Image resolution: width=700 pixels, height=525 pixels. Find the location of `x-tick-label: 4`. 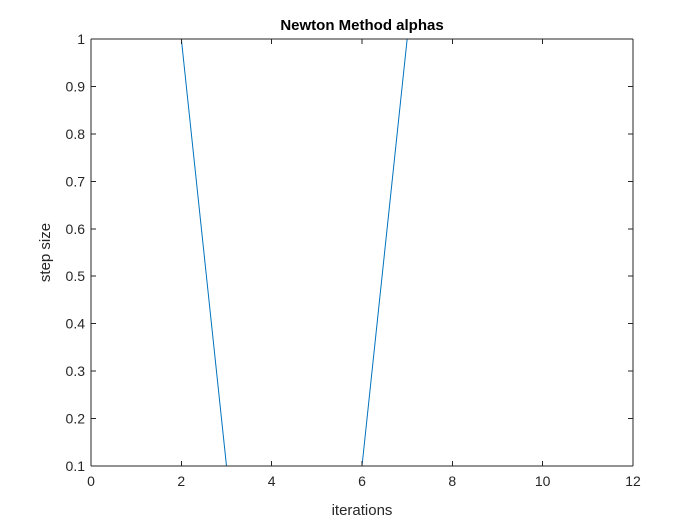

x-tick-label: 4 is located at coordinates (272, 481).